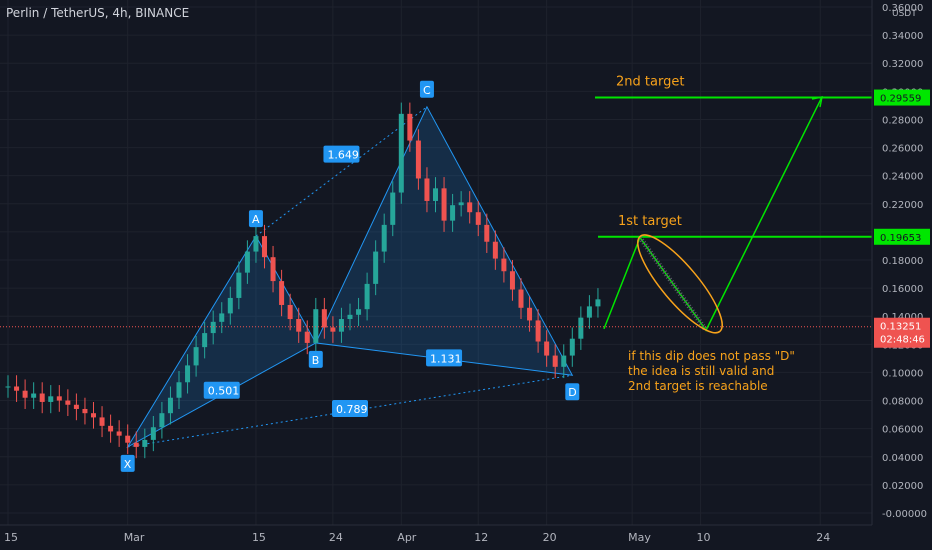 The width and height of the screenshot is (932, 550). What do you see at coordinates (902, 120) in the screenshot?
I see `y-tick-label: 0.28000` at bounding box center [902, 120].